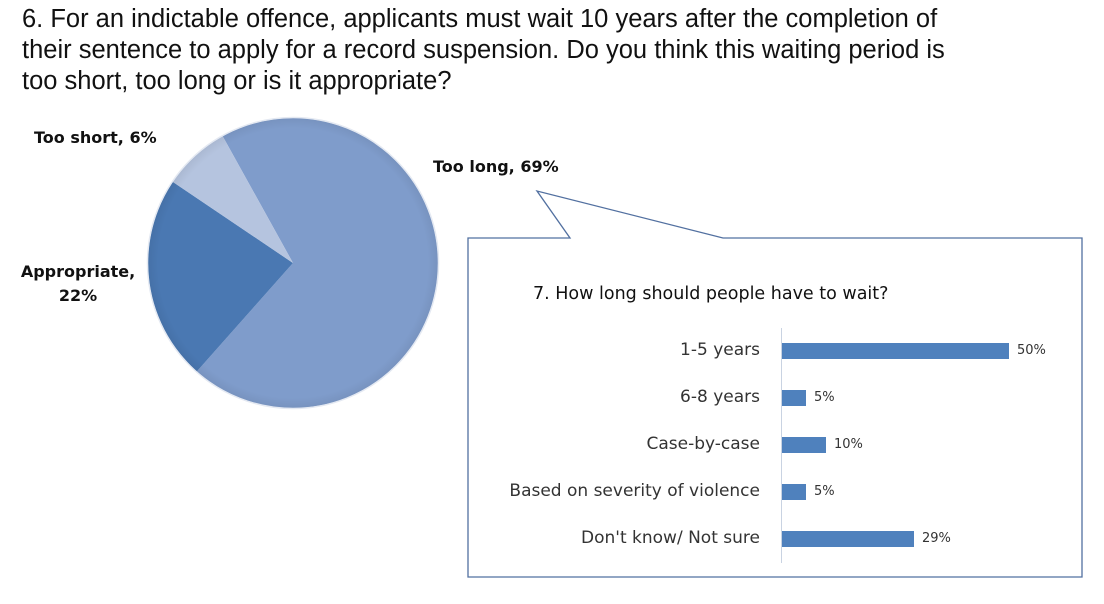 This screenshot has width=1104, height=604. What do you see at coordinates (95, 137) in the screenshot?
I see `pie-label-too-short: Too short, 6%` at bounding box center [95, 137].